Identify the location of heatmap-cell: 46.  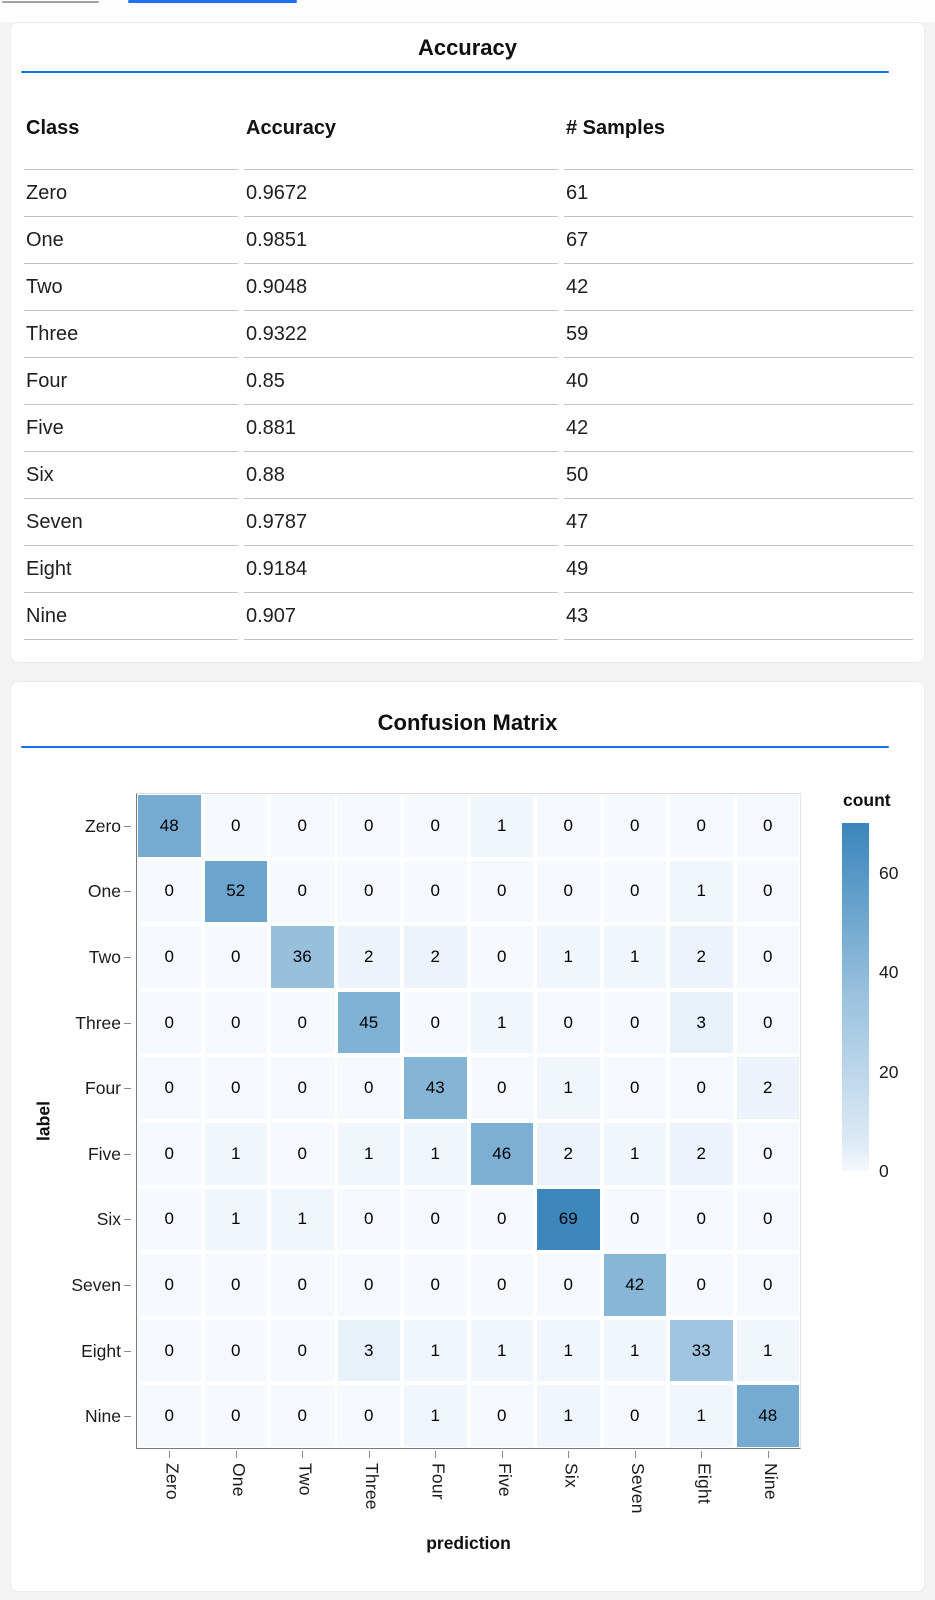
(501, 1154).